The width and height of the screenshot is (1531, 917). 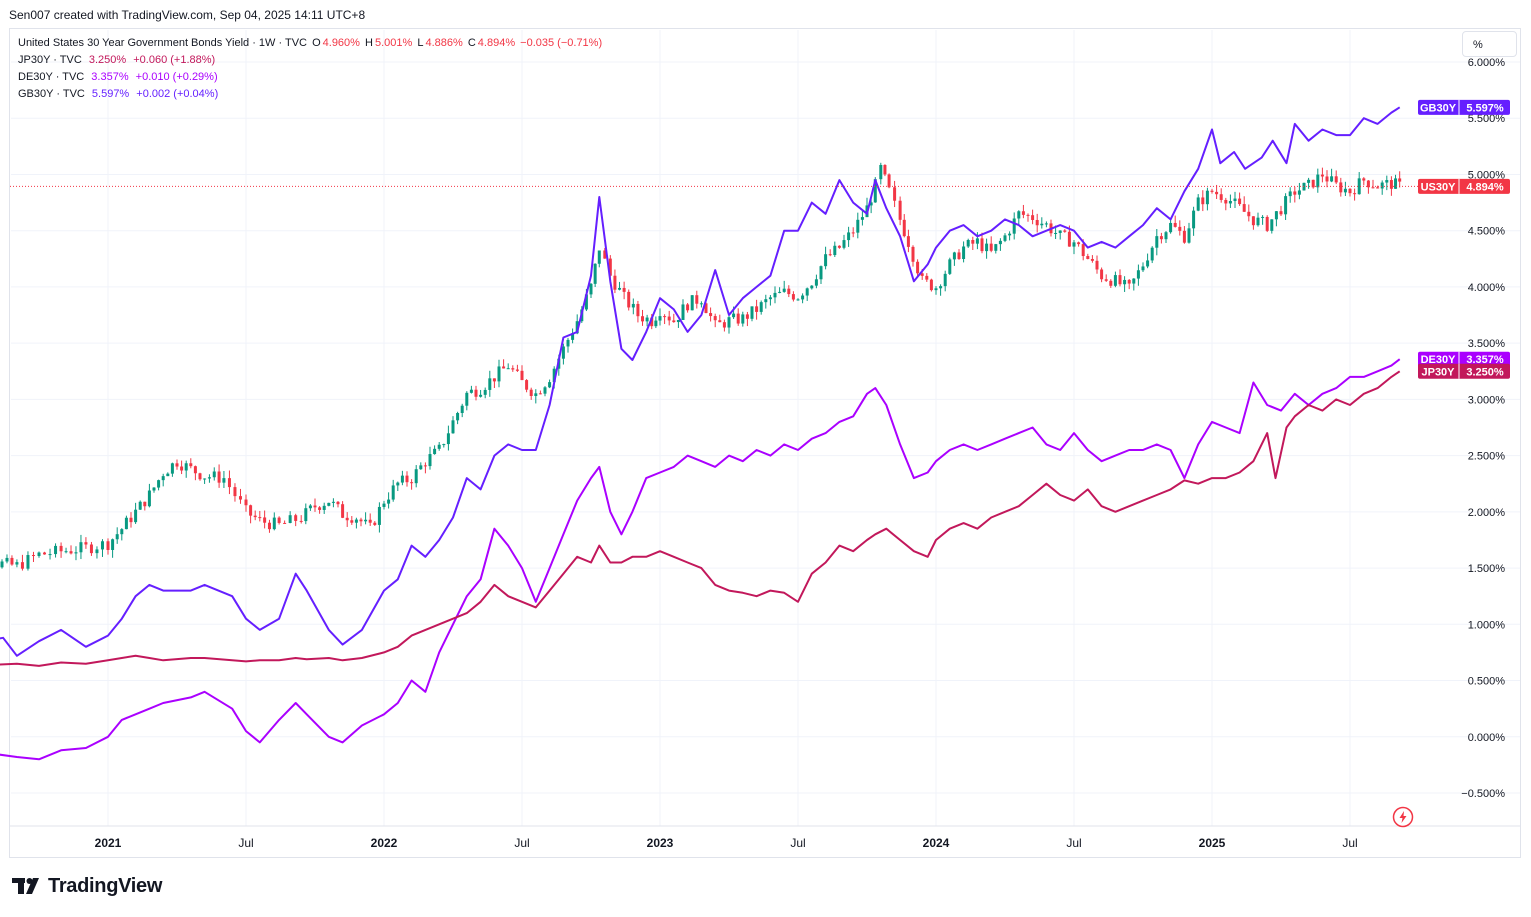 What do you see at coordinates (311, 77) in the screenshot?
I see `legend-de30y: DE30Y · TVC 3.357% +0.010 (+0.29%)` at bounding box center [311, 77].